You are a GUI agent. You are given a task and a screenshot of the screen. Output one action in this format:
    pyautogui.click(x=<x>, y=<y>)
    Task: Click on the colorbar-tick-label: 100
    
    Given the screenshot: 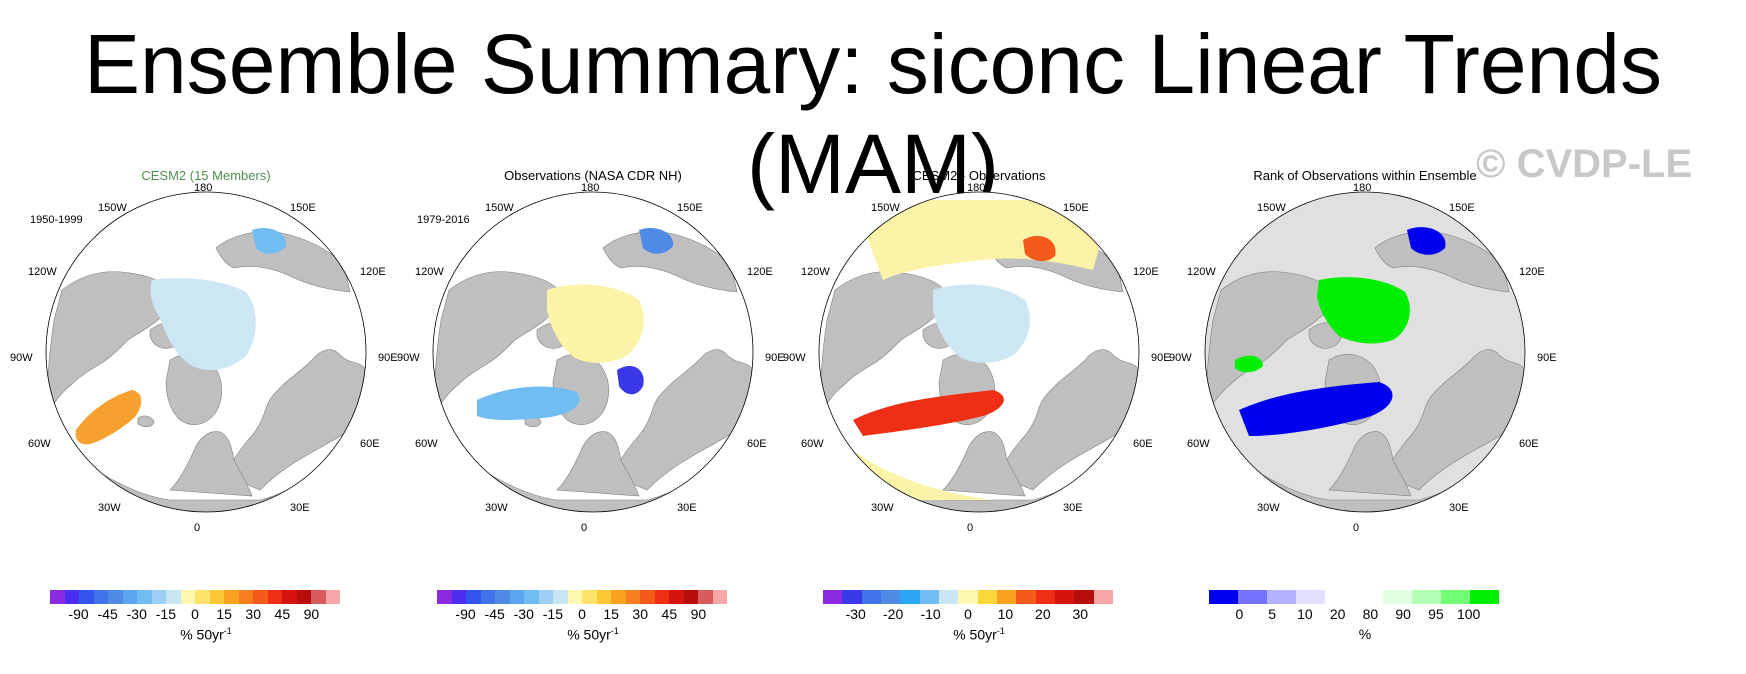 What is the action you would take?
    pyautogui.click(x=1468, y=614)
    